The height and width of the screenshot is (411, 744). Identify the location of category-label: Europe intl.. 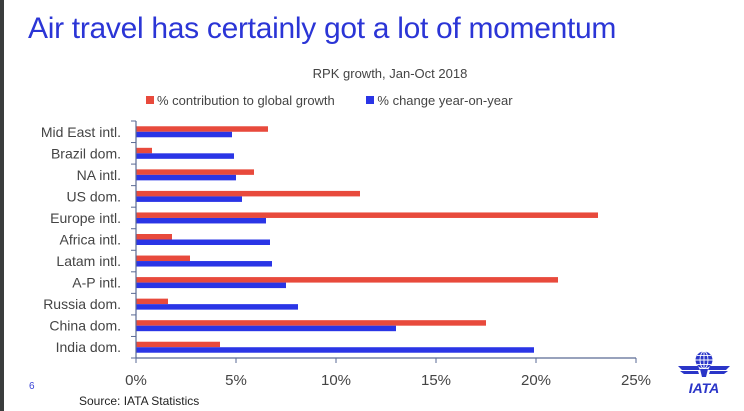
(85, 218).